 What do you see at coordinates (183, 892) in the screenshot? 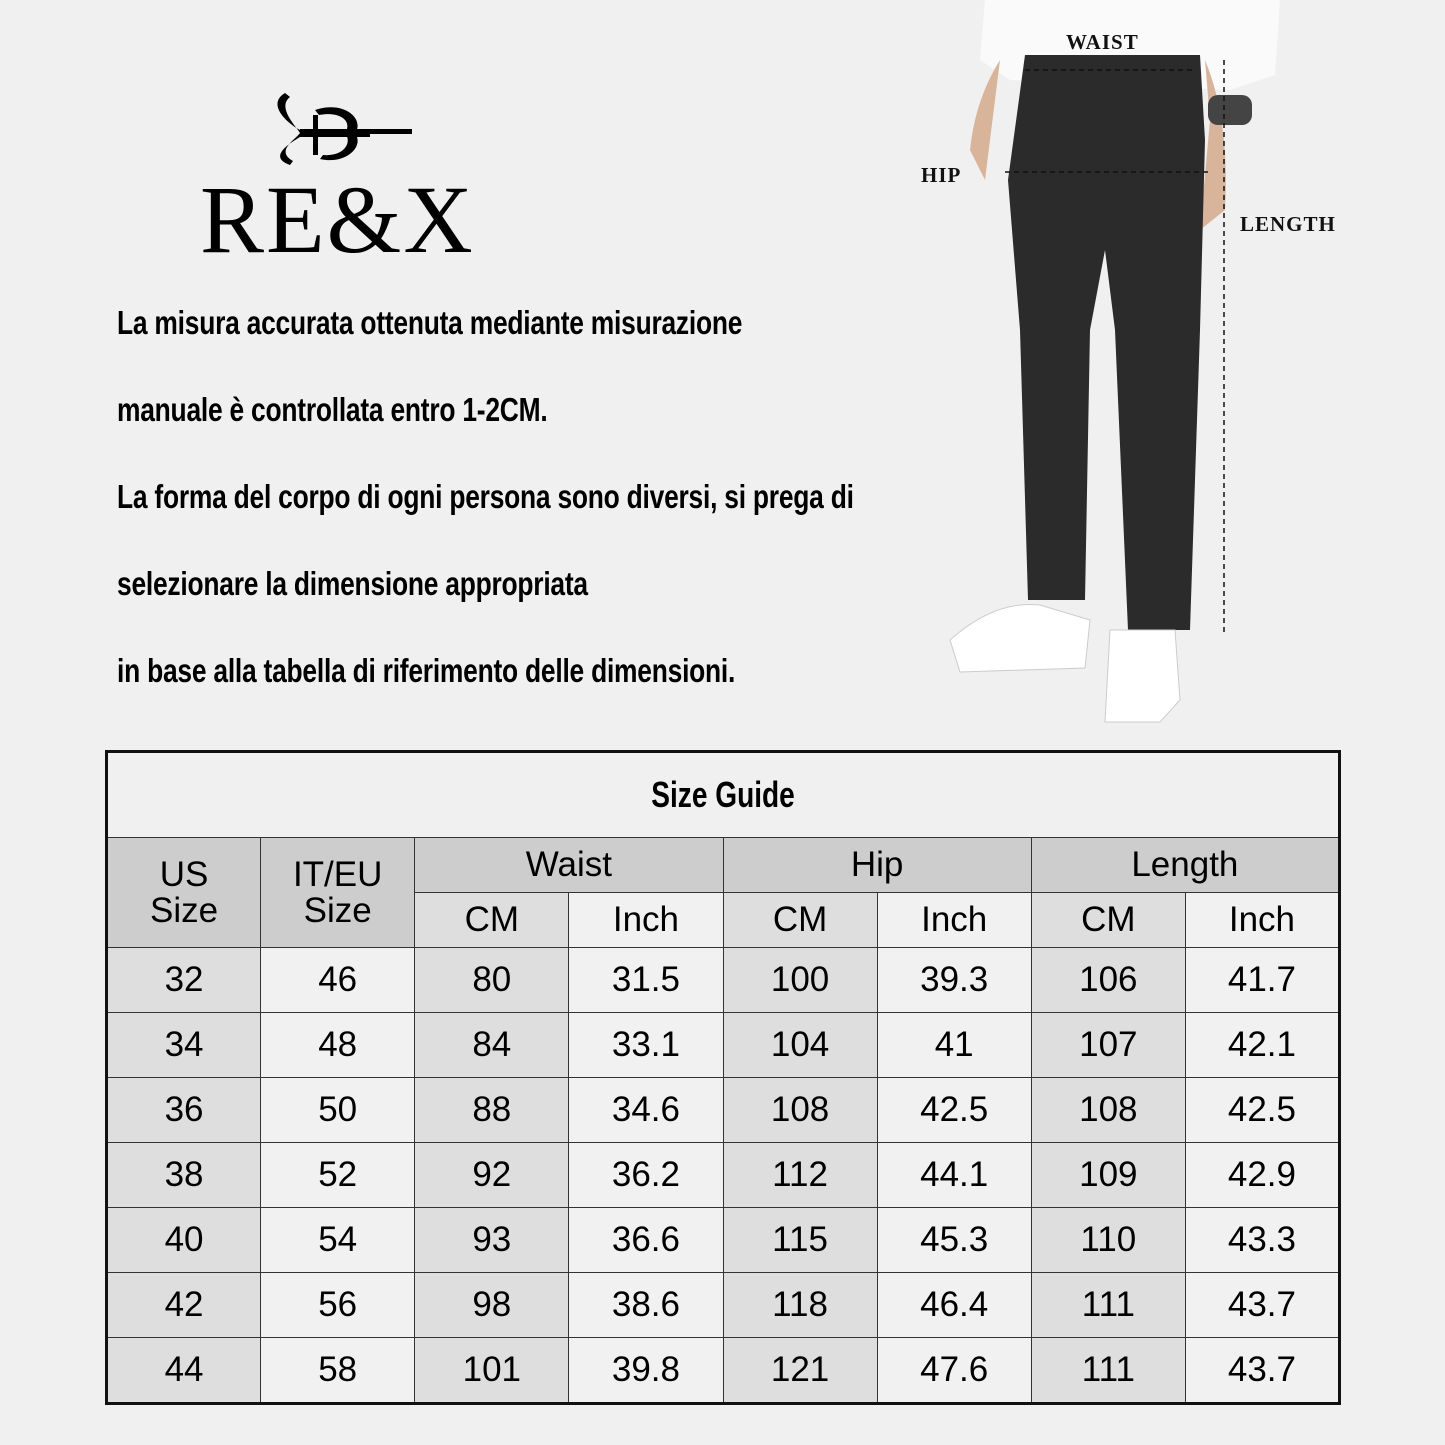
I see `header-us-size: US Size` at bounding box center [183, 892].